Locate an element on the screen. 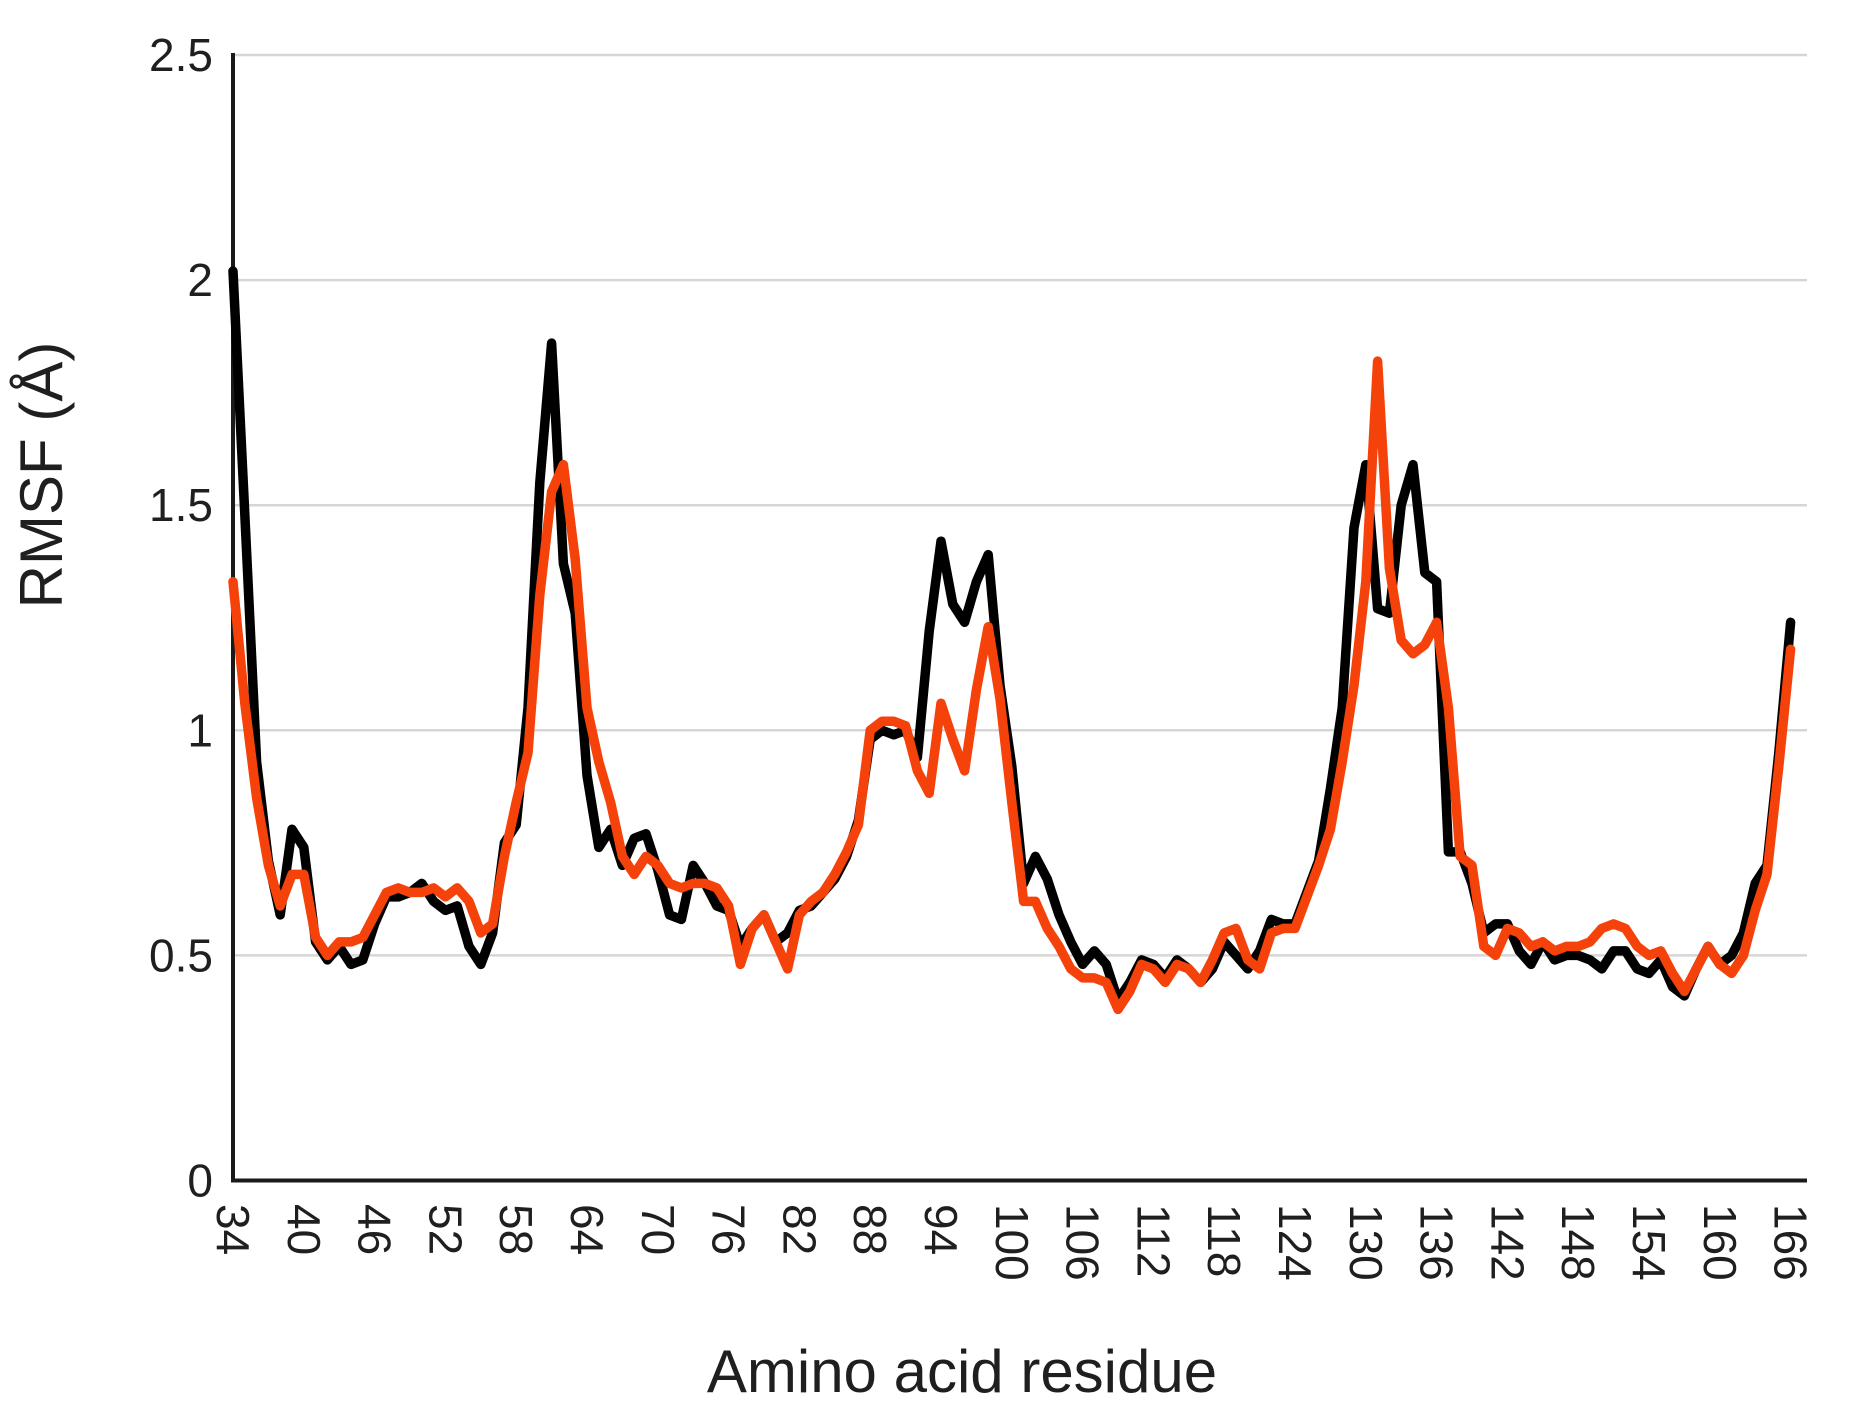 Image resolution: width=1862 pixels, height=1420 pixels. x-tick-label-148: 148 is located at coordinates (1578, 1242).